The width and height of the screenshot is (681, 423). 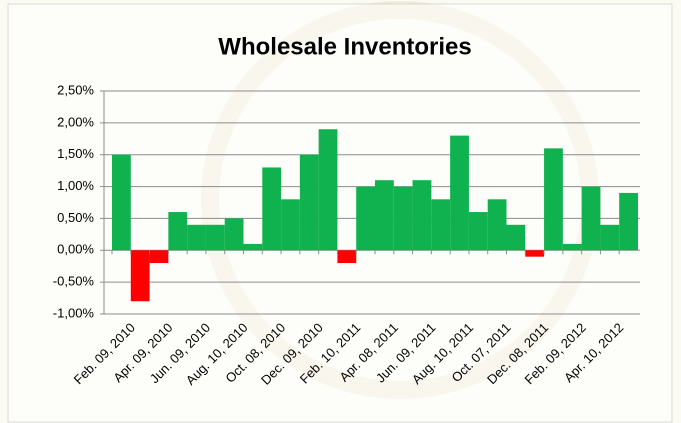 What do you see at coordinates (75, 121) in the screenshot?
I see `y-tick-label: 2,00%` at bounding box center [75, 121].